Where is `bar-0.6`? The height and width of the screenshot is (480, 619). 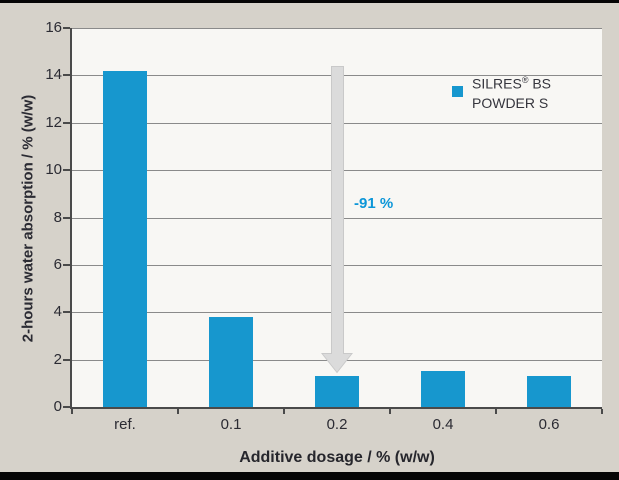 bar-0.6 is located at coordinates (549, 391).